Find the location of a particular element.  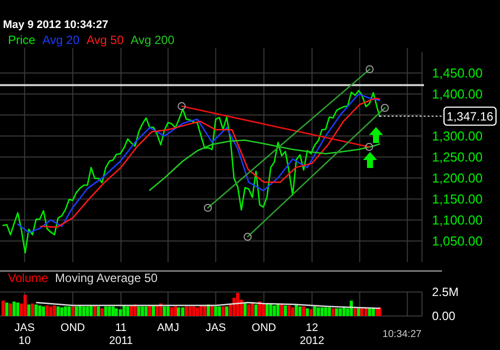

series-label: Volume is located at coordinates (28, 278).